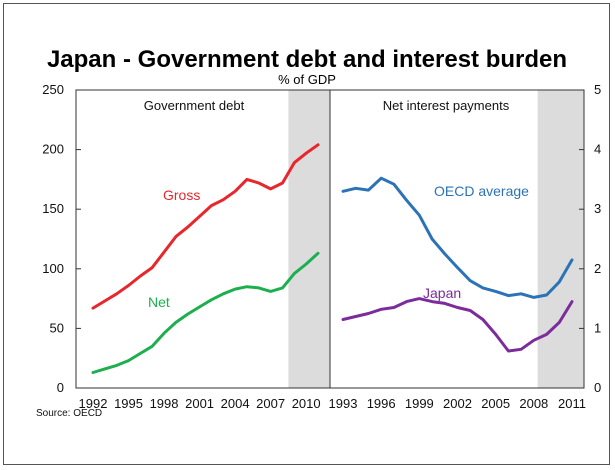 The width and height of the screenshot is (615, 470). I want to click on series-label-net: Net, so click(159, 302).